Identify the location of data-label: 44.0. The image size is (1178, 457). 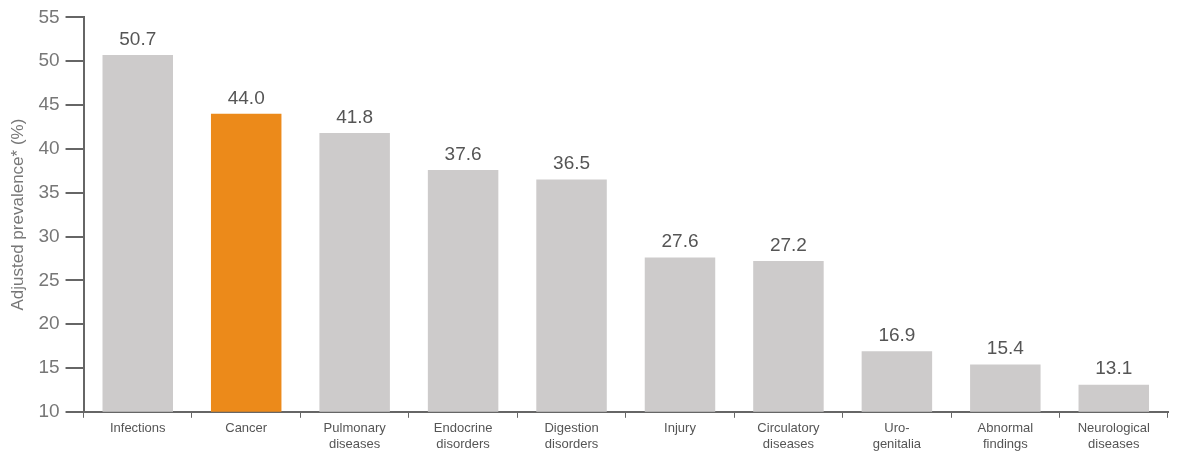
(246, 97).